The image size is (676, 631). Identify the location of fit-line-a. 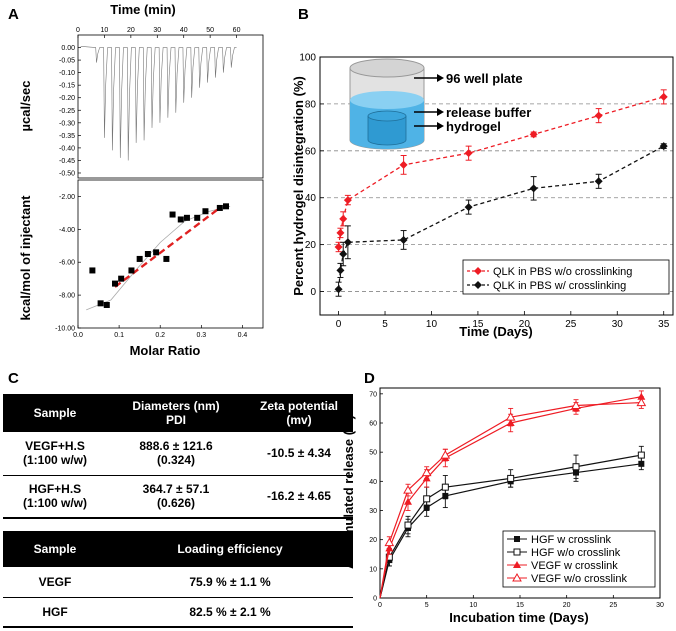
(168, 246).